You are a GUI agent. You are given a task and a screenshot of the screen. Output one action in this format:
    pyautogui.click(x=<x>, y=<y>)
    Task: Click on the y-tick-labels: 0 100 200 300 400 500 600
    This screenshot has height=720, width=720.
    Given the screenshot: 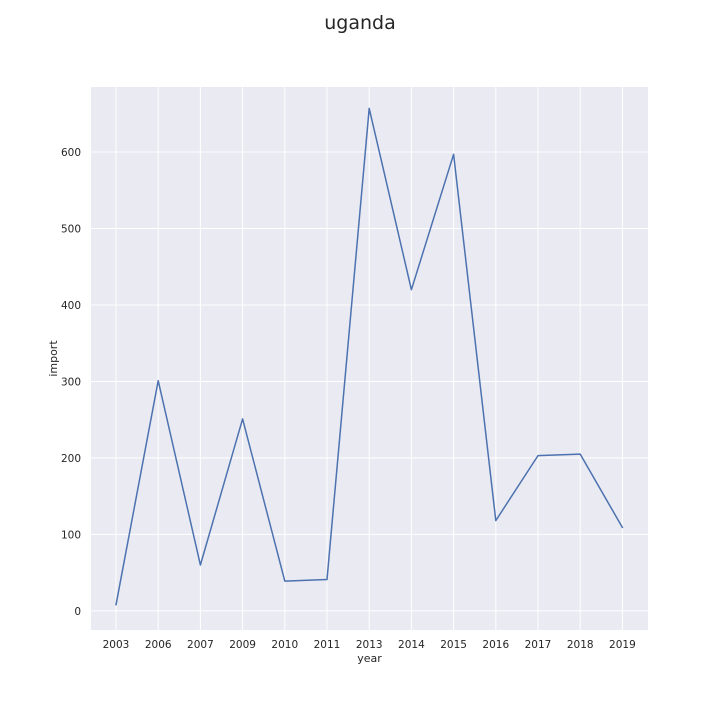 What is the action you would take?
    pyautogui.click(x=71, y=382)
    